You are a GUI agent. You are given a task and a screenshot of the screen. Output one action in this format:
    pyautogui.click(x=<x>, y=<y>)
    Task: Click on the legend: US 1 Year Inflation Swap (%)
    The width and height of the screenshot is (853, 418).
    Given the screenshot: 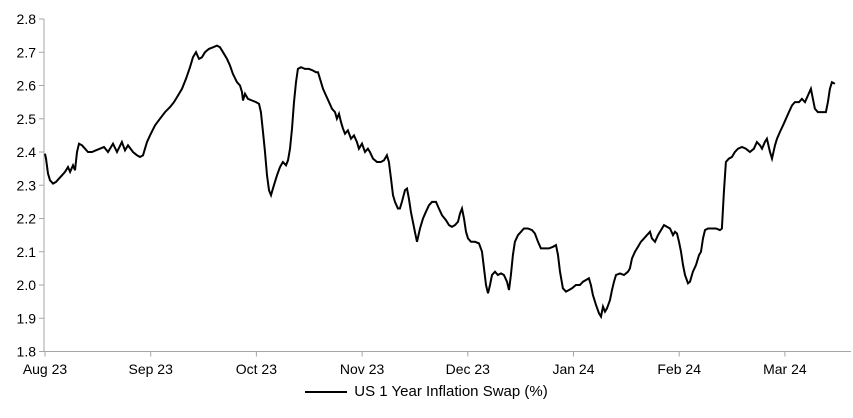 What is the action you would take?
    pyautogui.click(x=426, y=392)
    